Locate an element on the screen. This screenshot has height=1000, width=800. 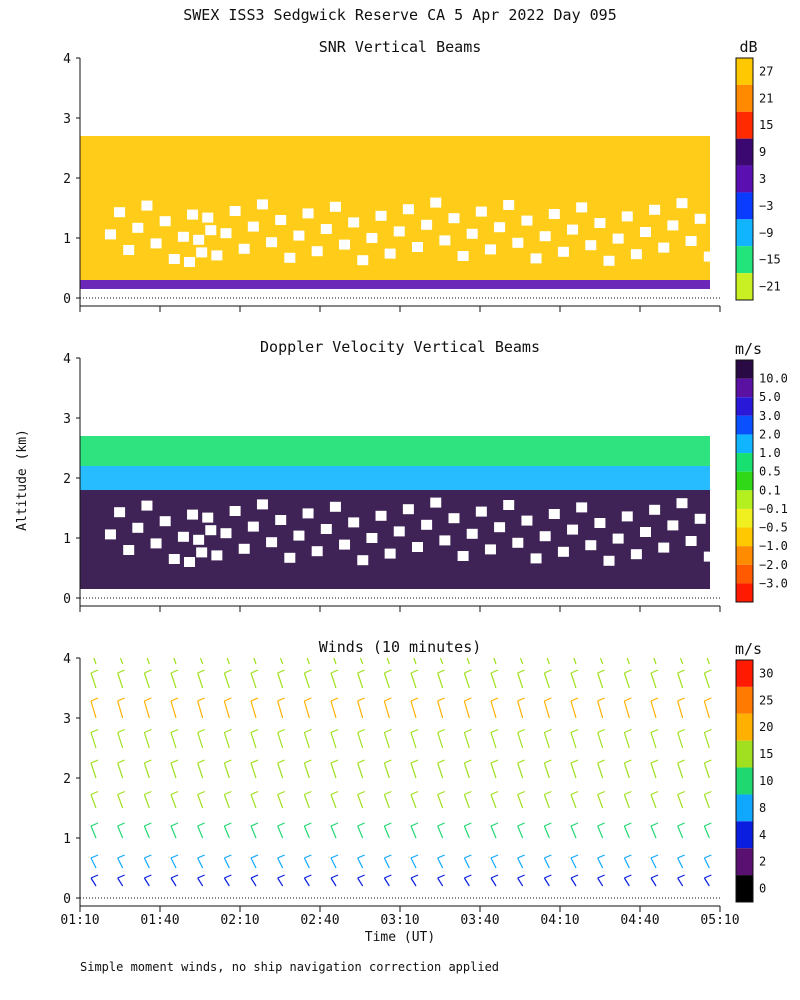
colorbar-label: 9 is located at coordinates (762, 152).